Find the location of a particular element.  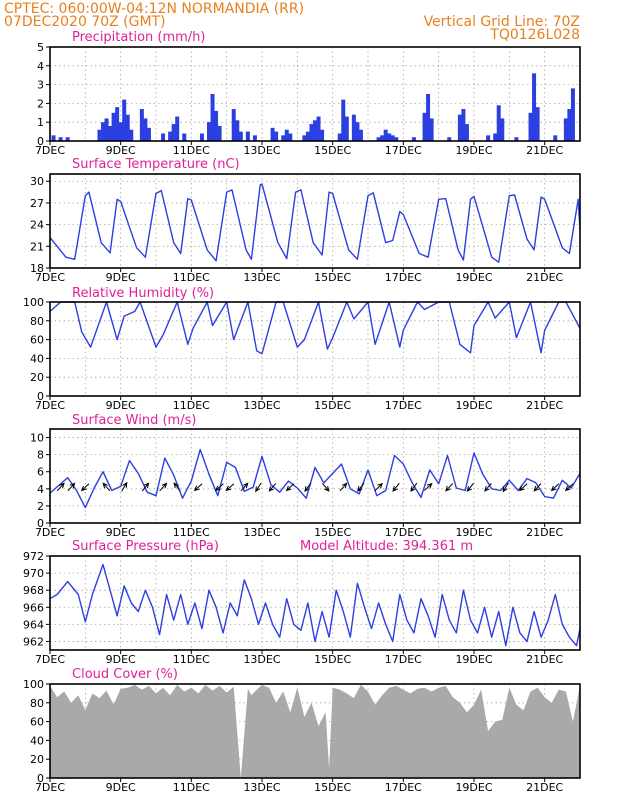

wind-ytick-label: 2 is located at coordinates (40, 506).